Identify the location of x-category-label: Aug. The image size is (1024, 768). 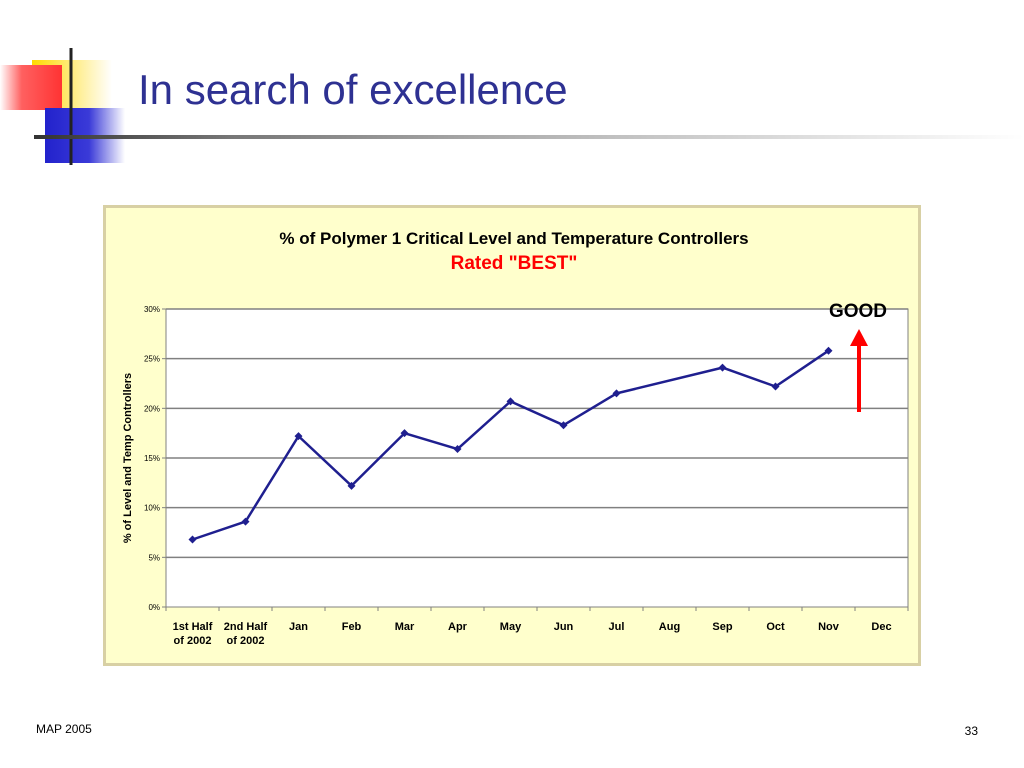
(669, 627).